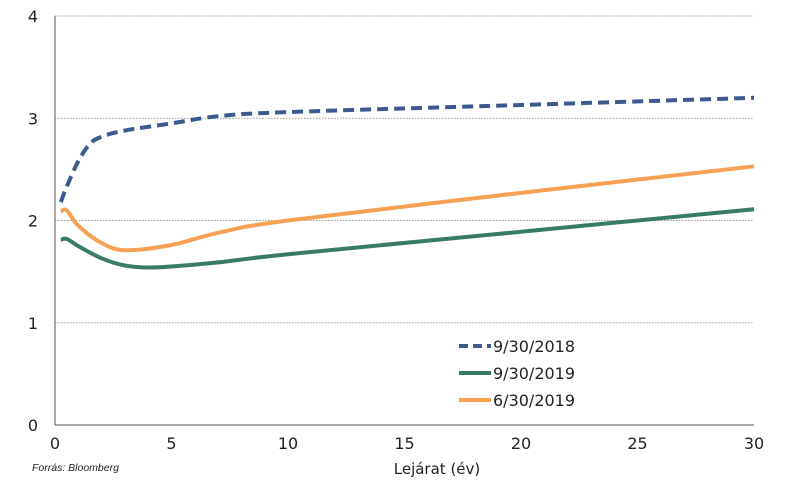 The height and width of the screenshot is (481, 785). Describe the element at coordinates (33, 323) in the screenshot. I see `y-tick-1: 1` at that location.